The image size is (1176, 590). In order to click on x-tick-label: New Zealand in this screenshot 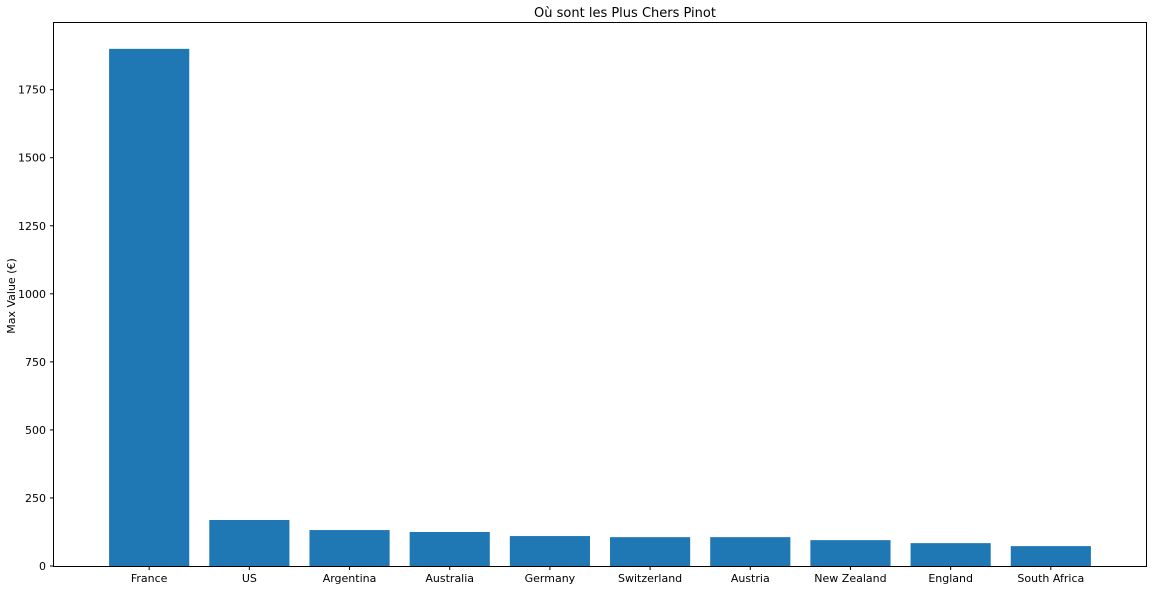, I will do `click(850, 578)`.